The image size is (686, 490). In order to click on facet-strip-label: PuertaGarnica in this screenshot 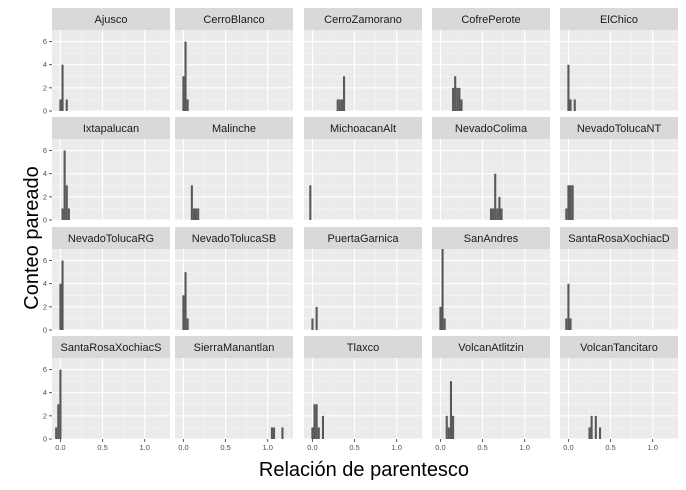, I will do `click(364, 239)`.